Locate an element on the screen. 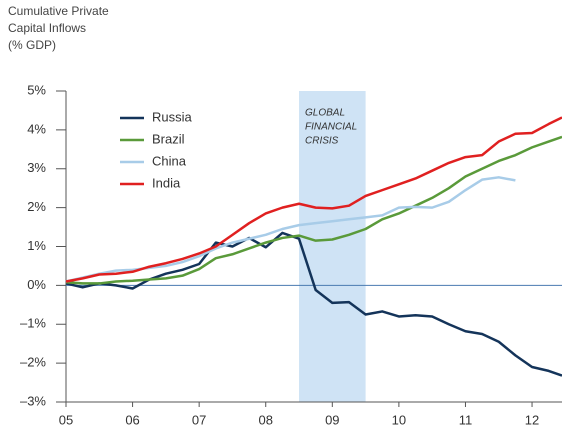 Image resolution: width=562 pixels, height=428 pixels. y-tick-label: –3% is located at coordinates (33, 400).